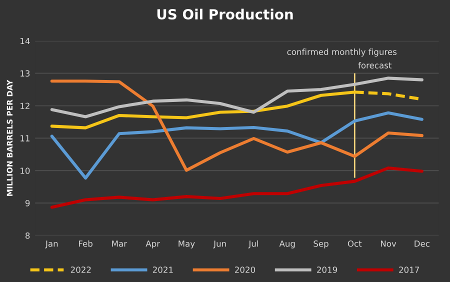 This screenshot has width=450, height=282. What do you see at coordinates (342, 52) in the screenshot?
I see `annotation: confirmed monthly figures` at bounding box center [342, 52].